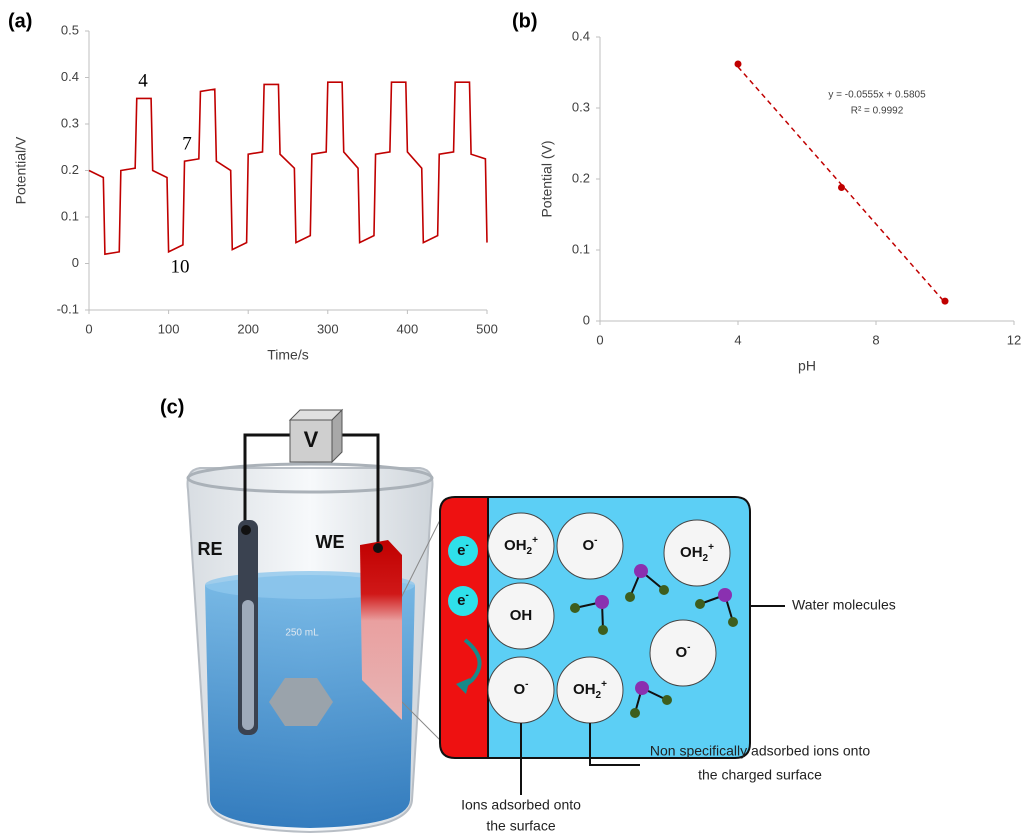 Image resolution: width=1021 pixels, height=837 pixels. Describe the element at coordinates (521, 615) in the screenshot. I see `ion-label: OH` at that location.